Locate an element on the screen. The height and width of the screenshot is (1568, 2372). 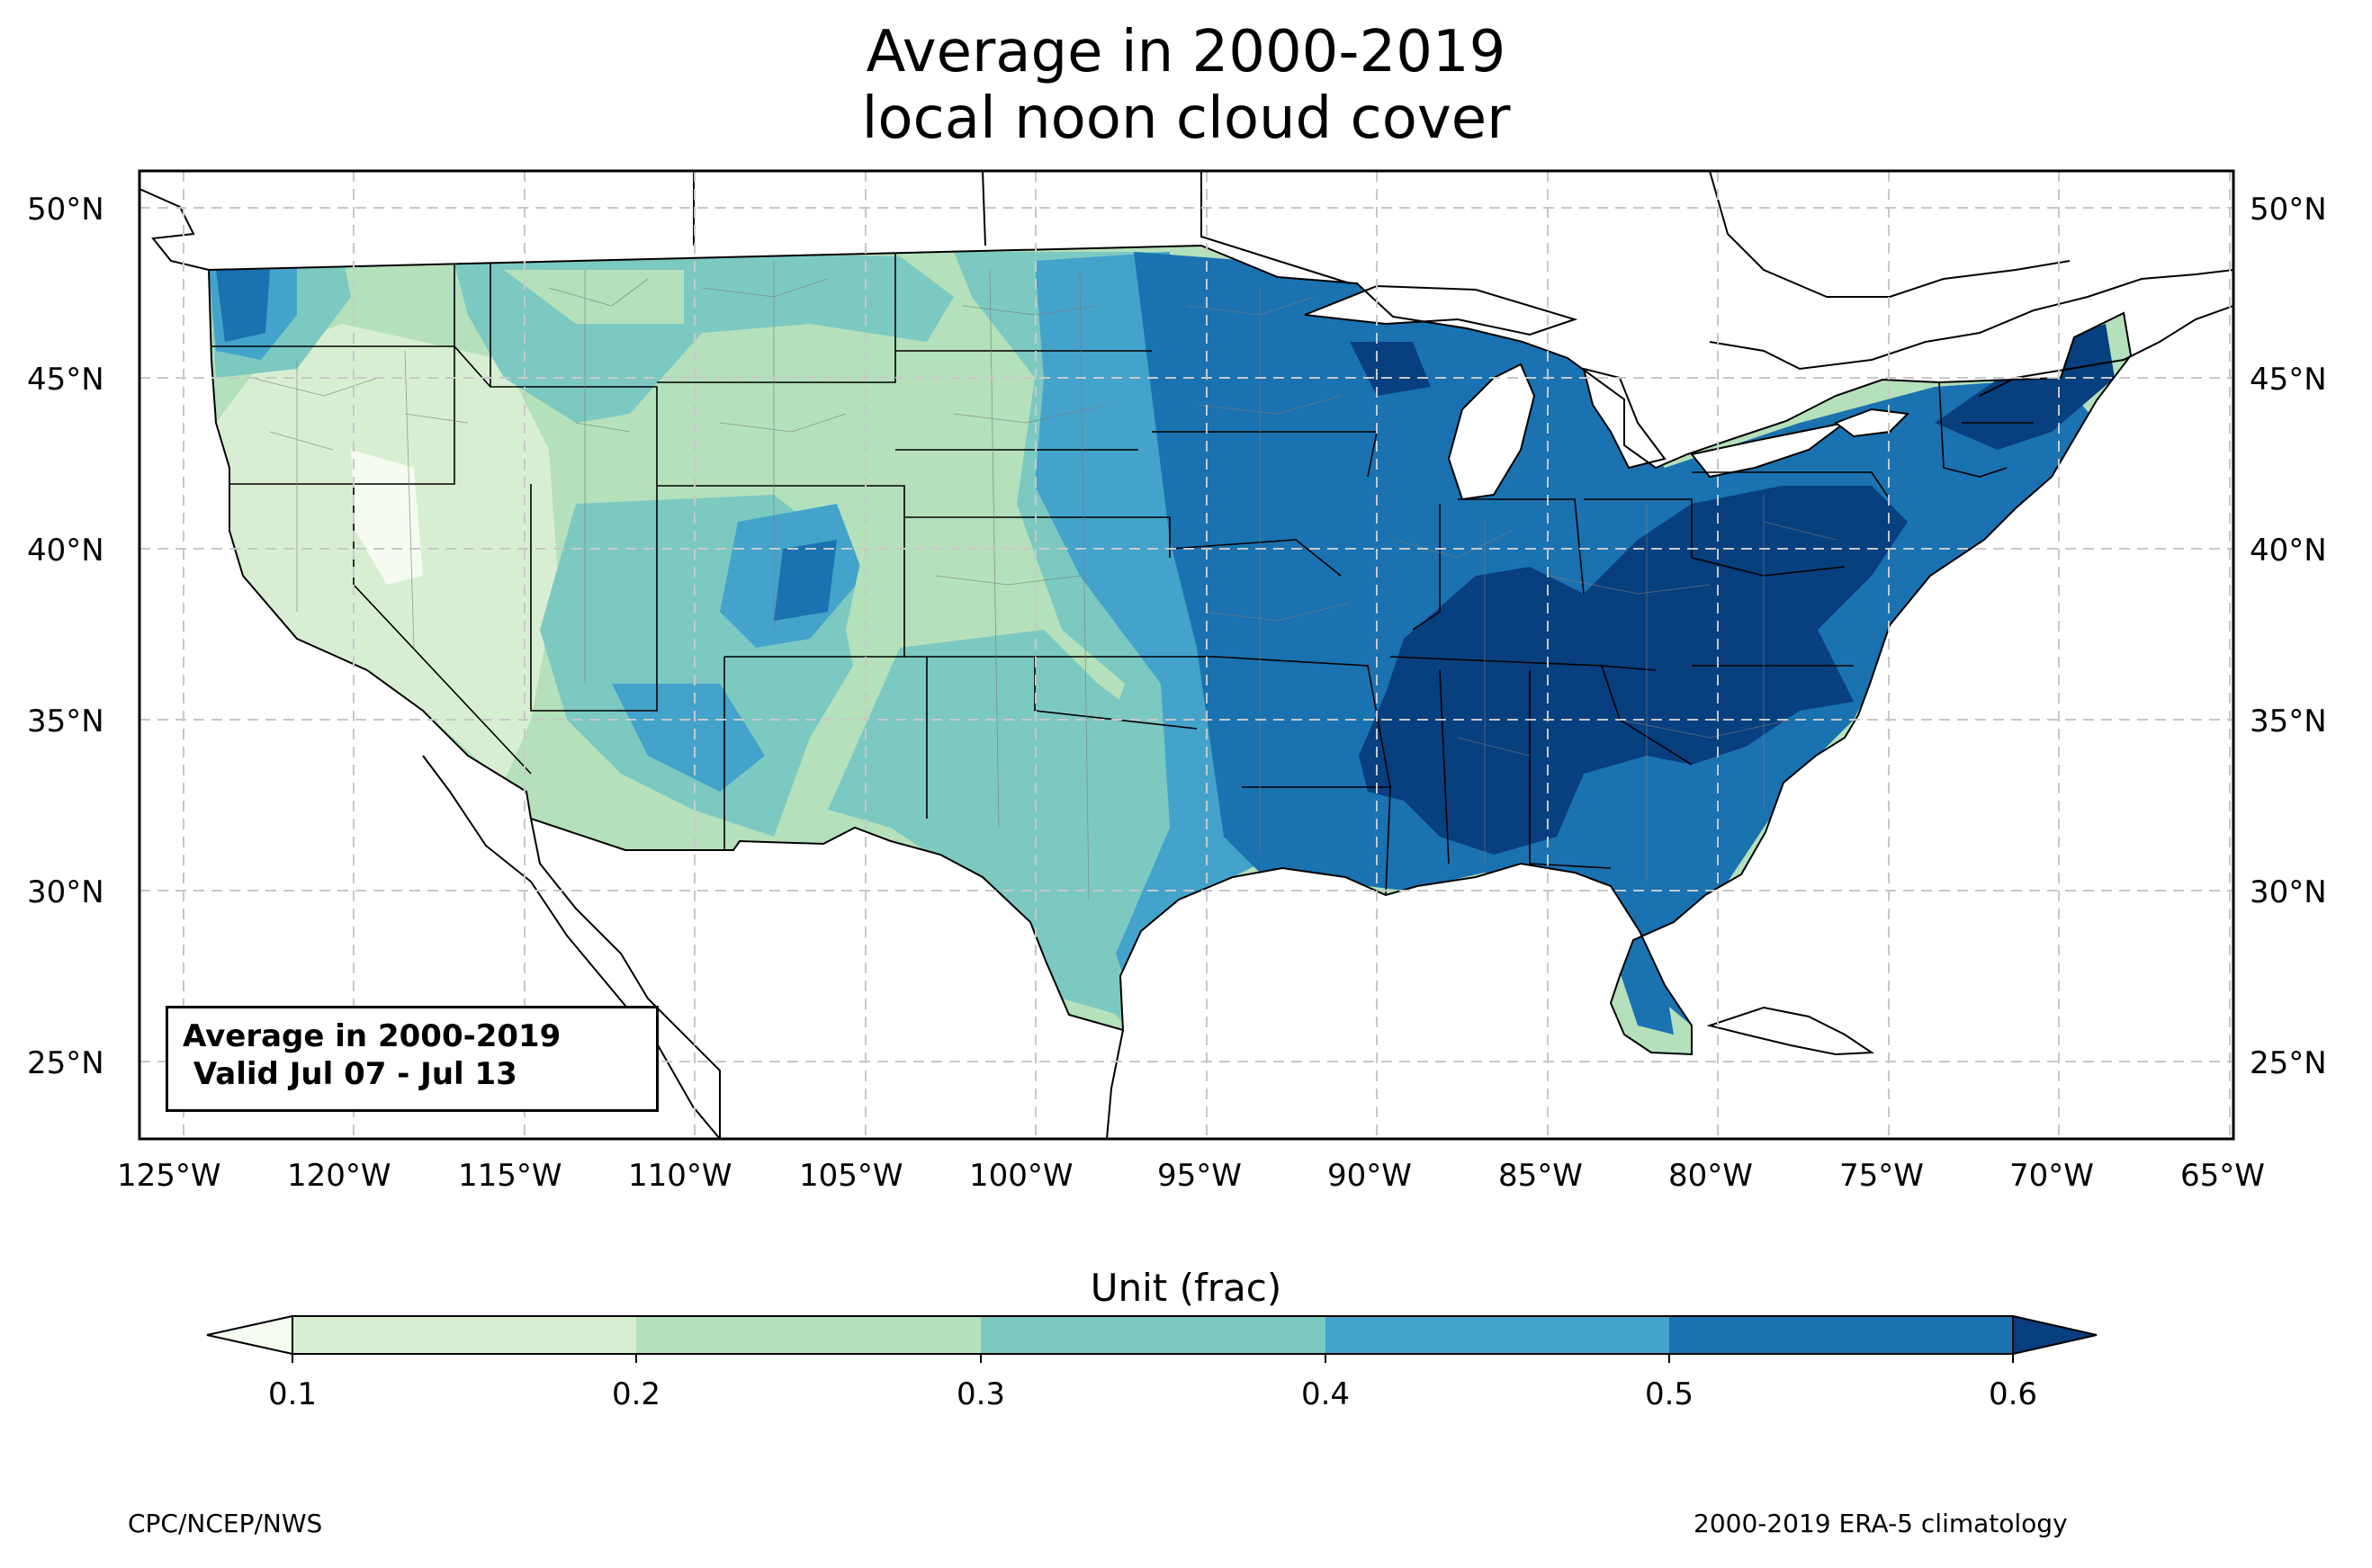
lat-tick-right-25: 25°N is located at coordinates (2288, 1063).